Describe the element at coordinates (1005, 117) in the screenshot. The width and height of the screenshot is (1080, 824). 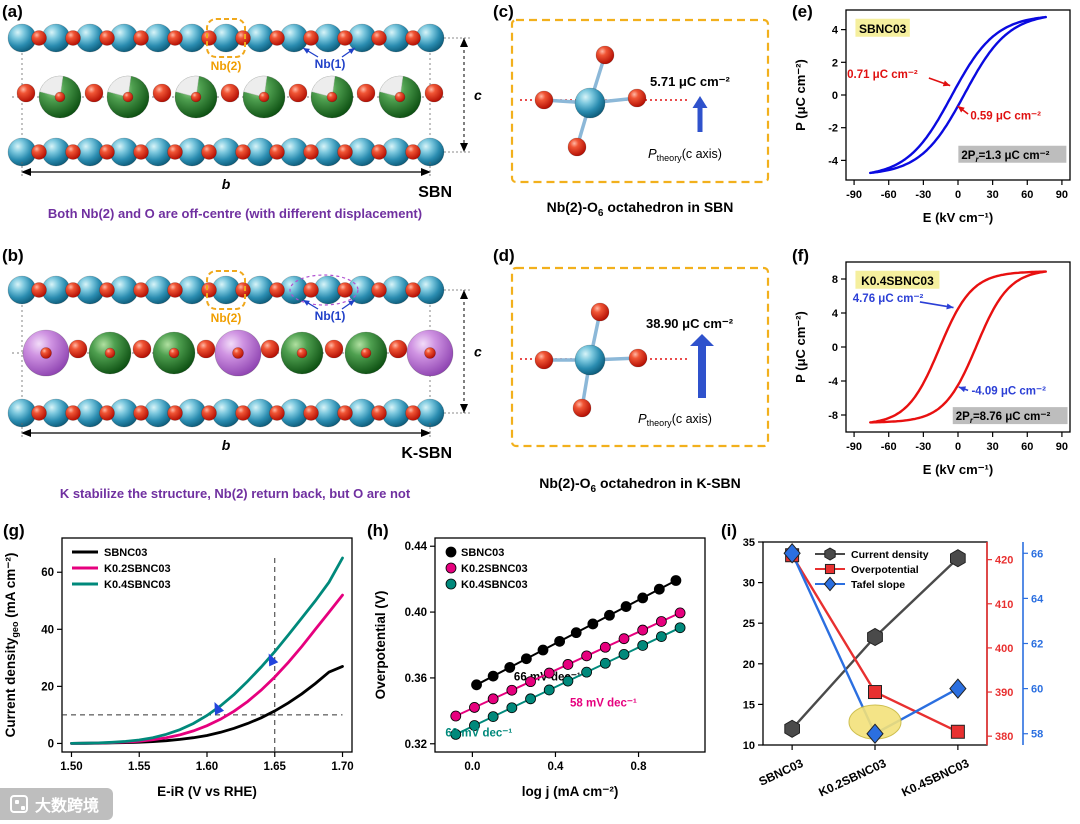
I see `svg-text: 0.59 μC cm⁻²` at that location.